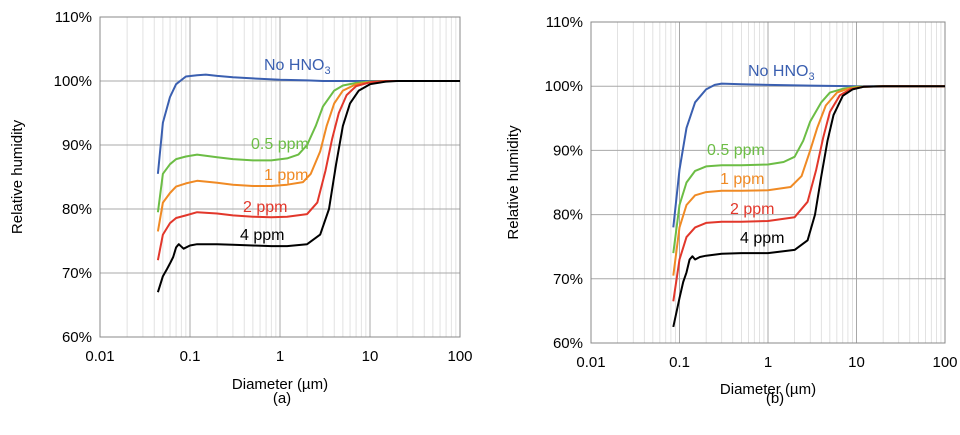 The height and width of the screenshot is (435, 960). What do you see at coordinates (282, 398) in the screenshot?
I see `panel-caption: (a)` at bounding box center [282, 398].